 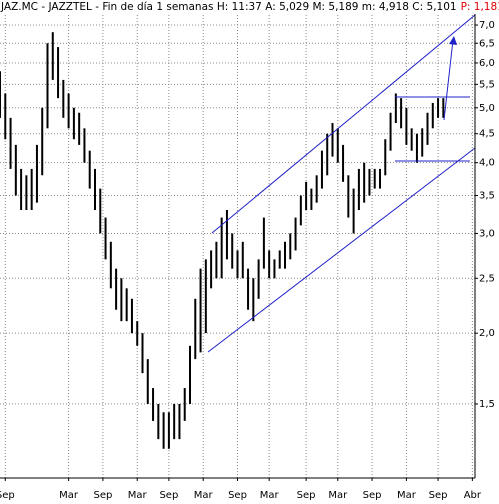 What do you see at coordinates (487, 84) in the screenshot?
I see `y-tick-label: 5,5` at bounding box center [487, 84].